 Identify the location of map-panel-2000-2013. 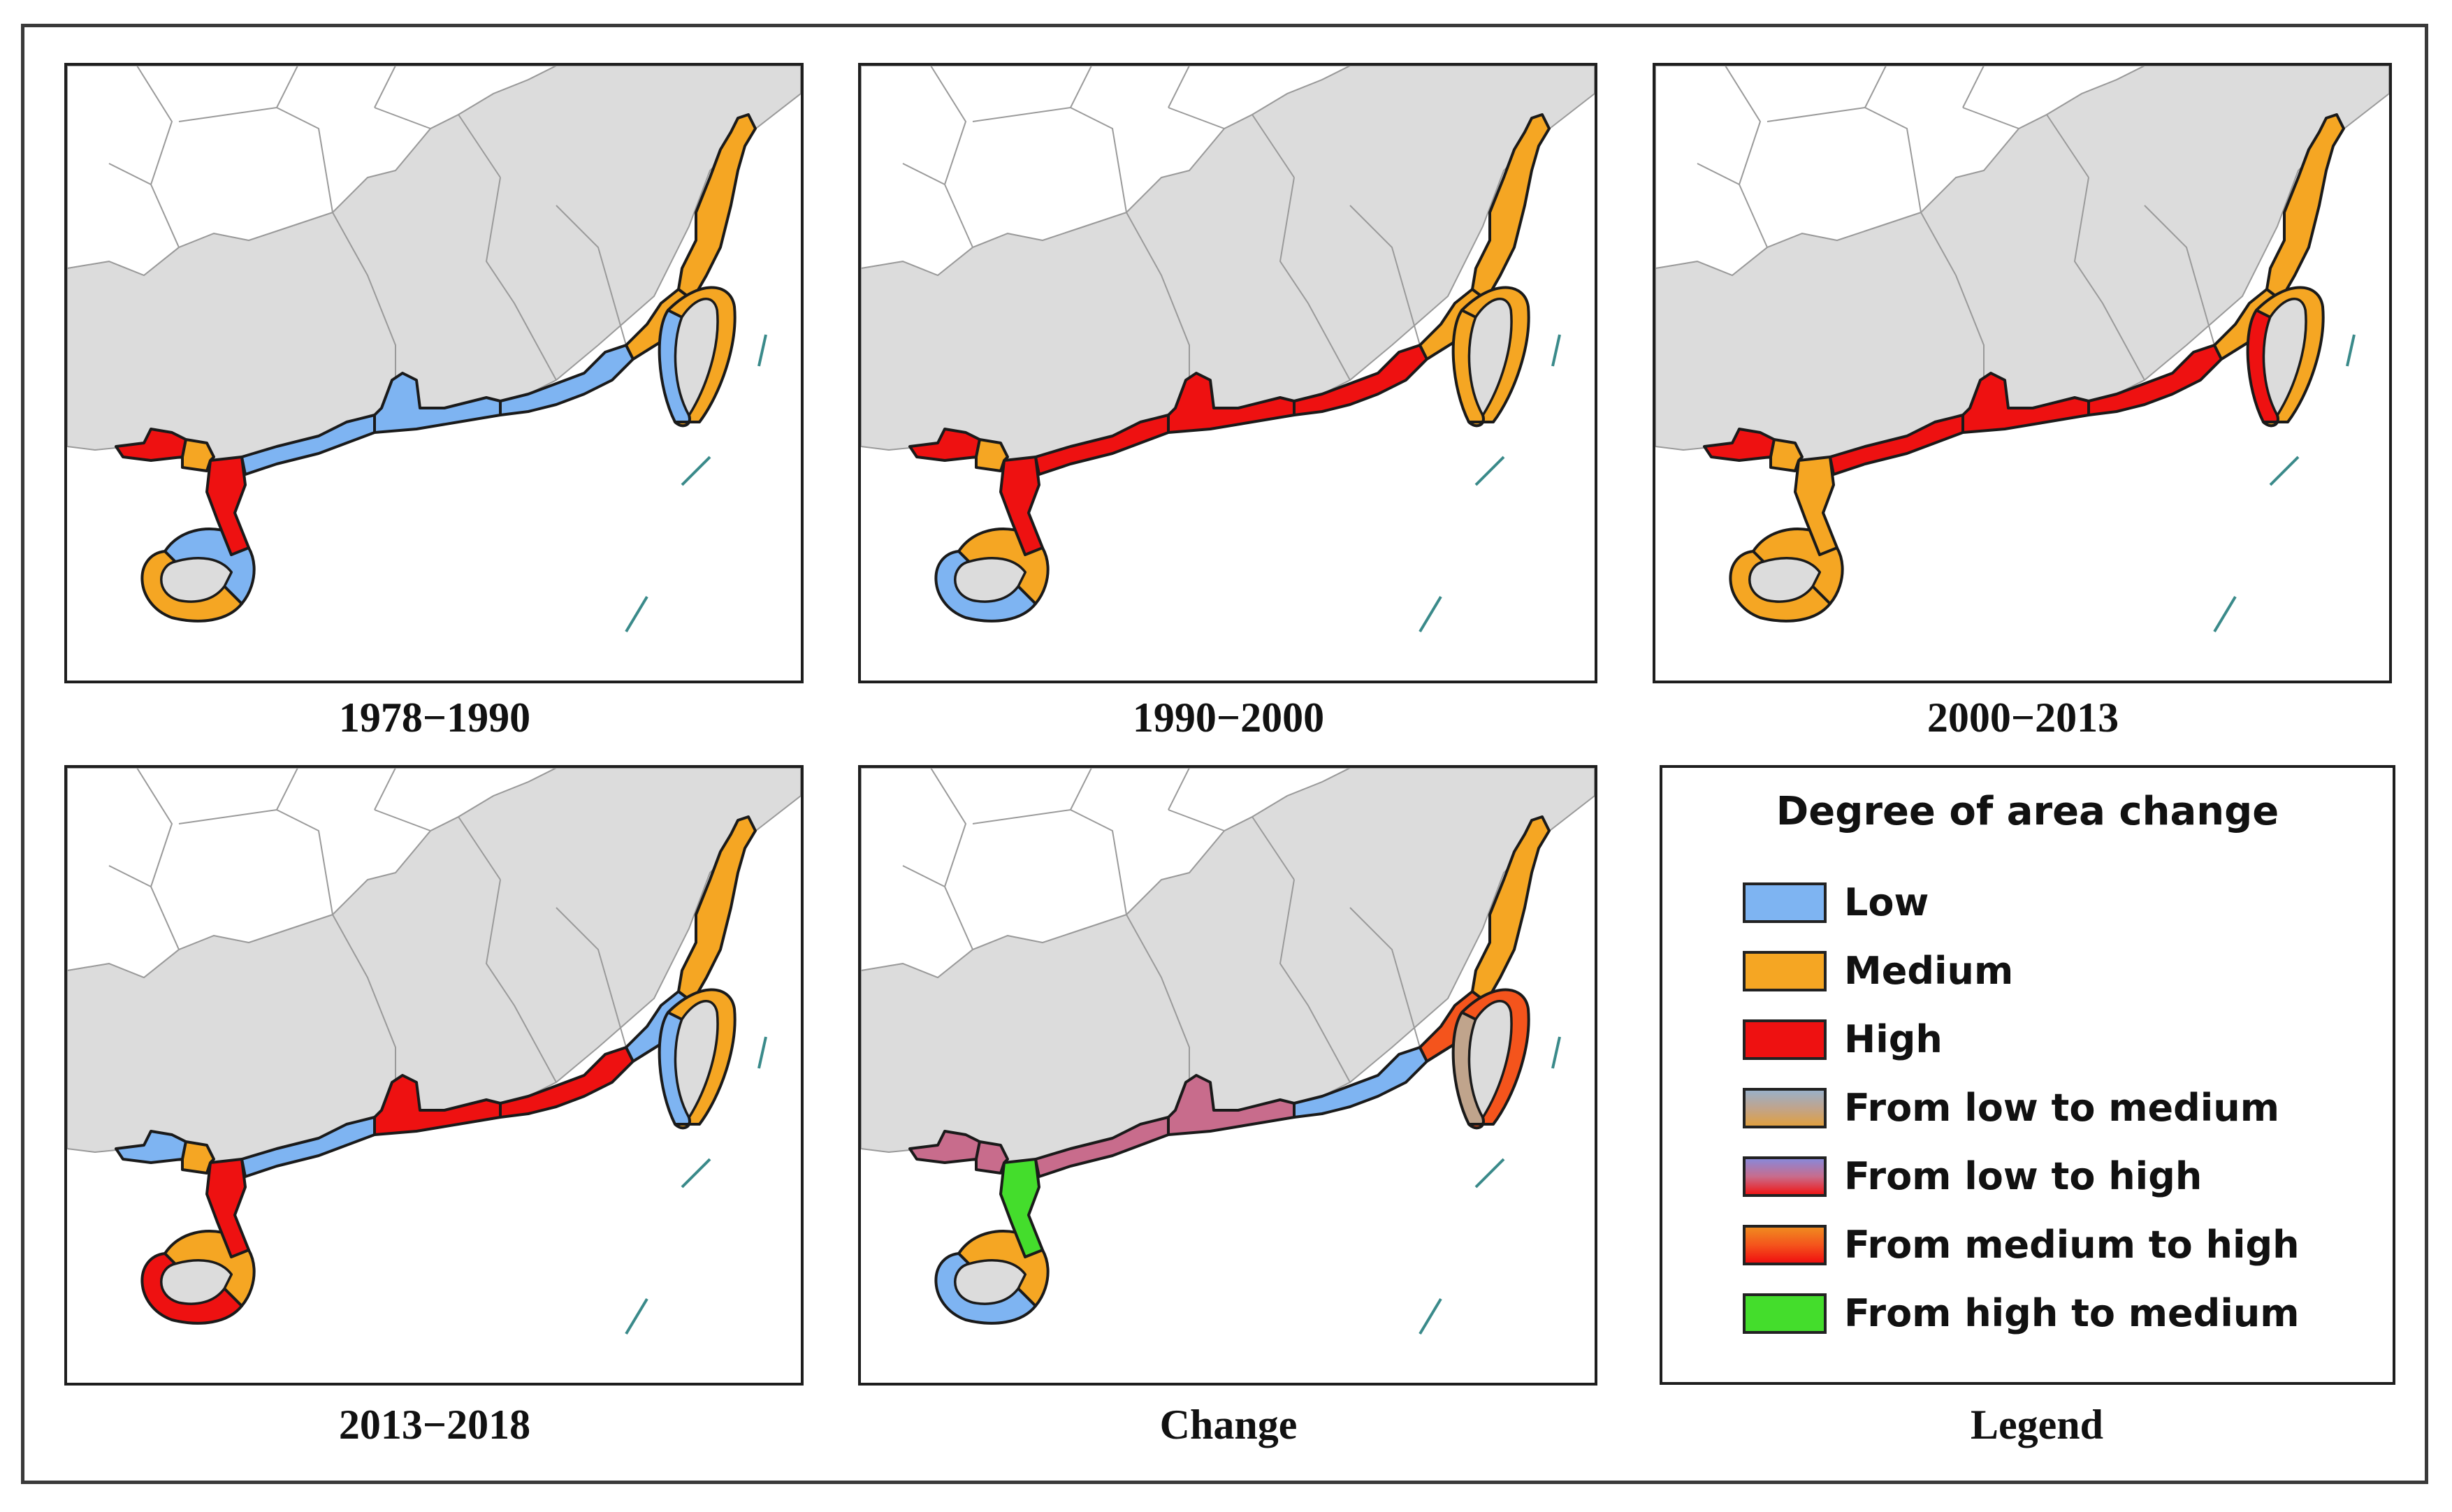
(2022, 373).